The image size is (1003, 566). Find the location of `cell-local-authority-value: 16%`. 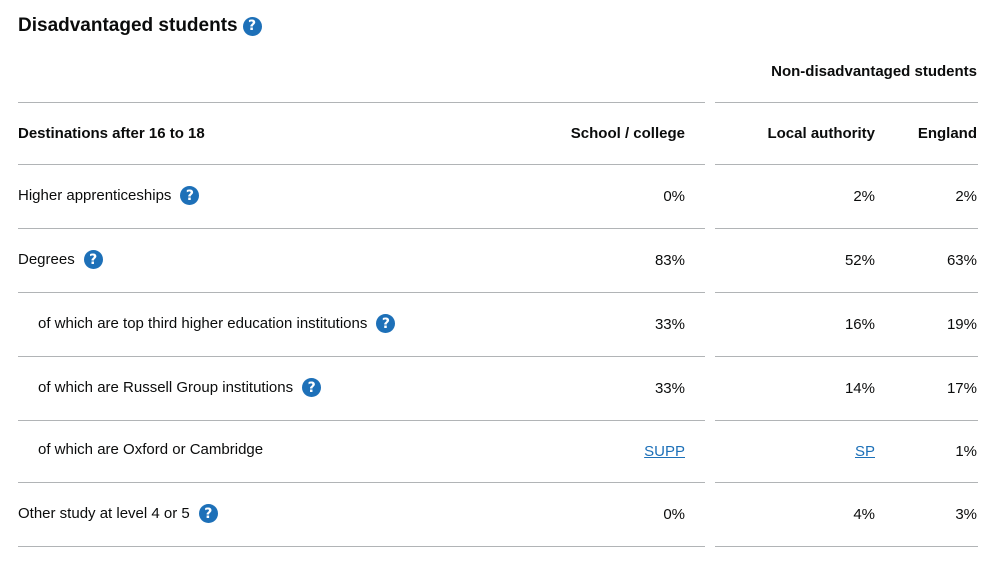

cell-local-authority-value: 16% is located at coordinates (859, 324).